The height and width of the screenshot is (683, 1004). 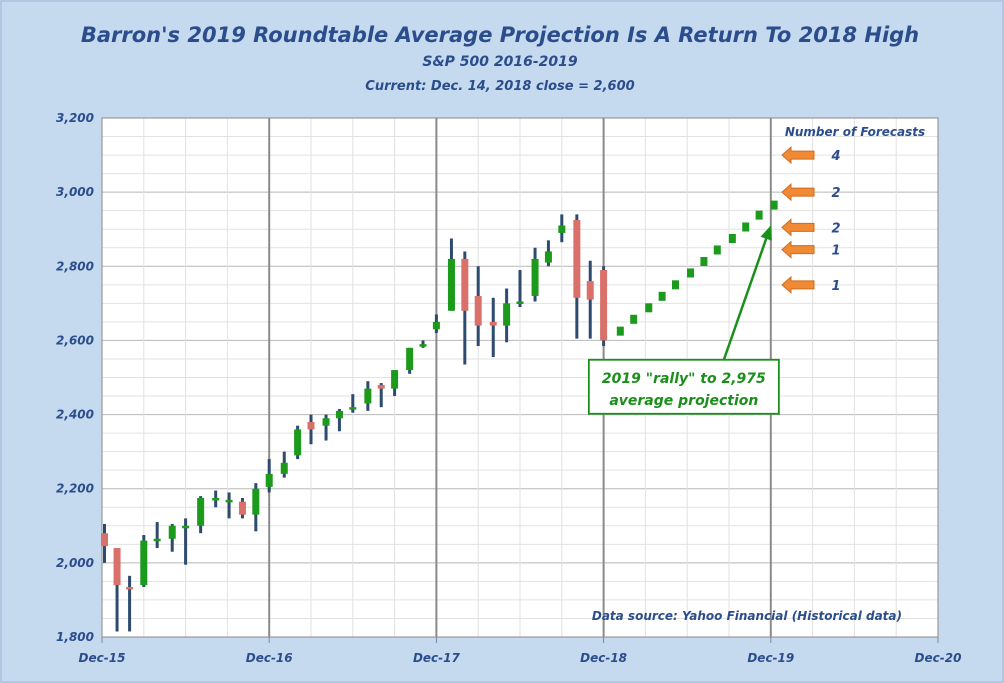 What do you see at coordinates (75, 118) in the screenshot?
I see `y-tick-label: 3,200` at bounding box center [75, 118].